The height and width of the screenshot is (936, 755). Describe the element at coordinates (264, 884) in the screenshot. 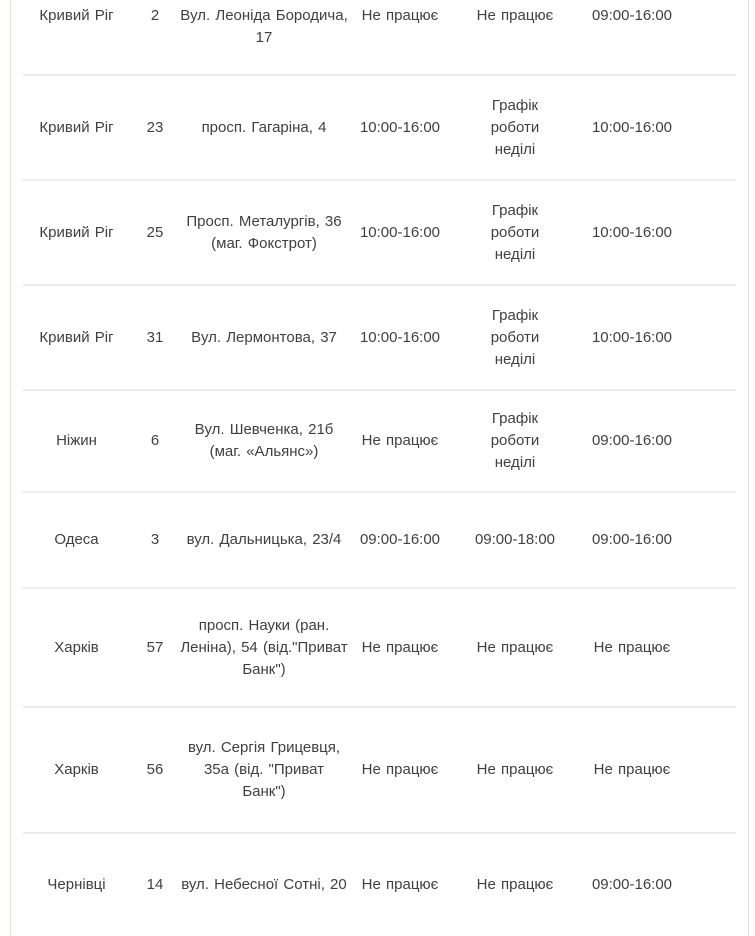

I see `address-cell: вул. Небесної Сотні, 20` at that location.